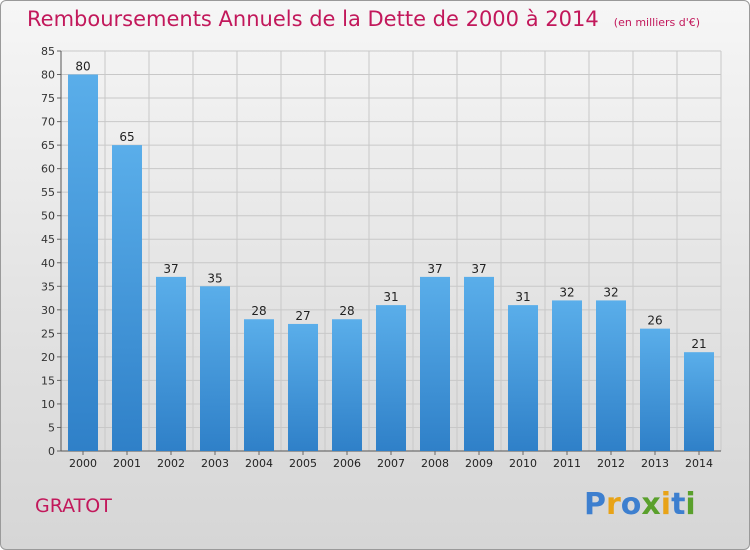 This screenshot has height=550, width=750. What do you see at coordinates (73, 506) in the screenshot?
I see `commune-name: GRATOT` at bounding box center [73, 506].